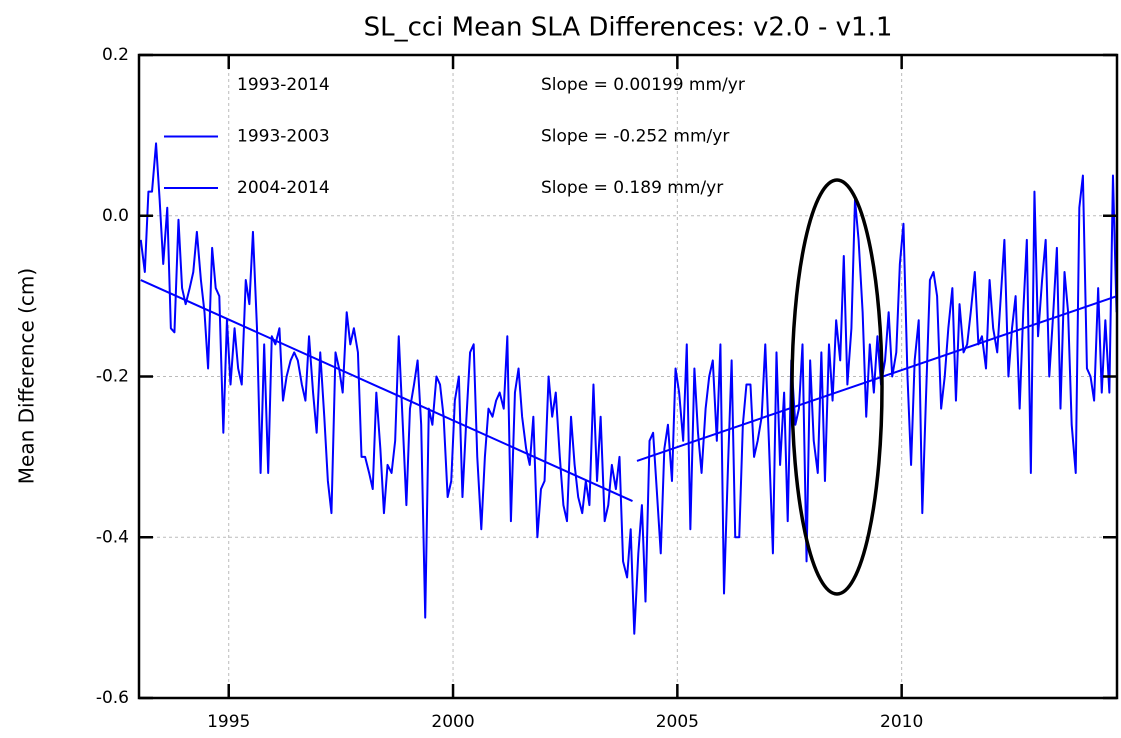 Image resolution: width=1121 pixels, height=738 pixels. I want to click on chart-title: SL_cci Mean SLA Differences: v2.0 - v1.1, so click(628, 28).